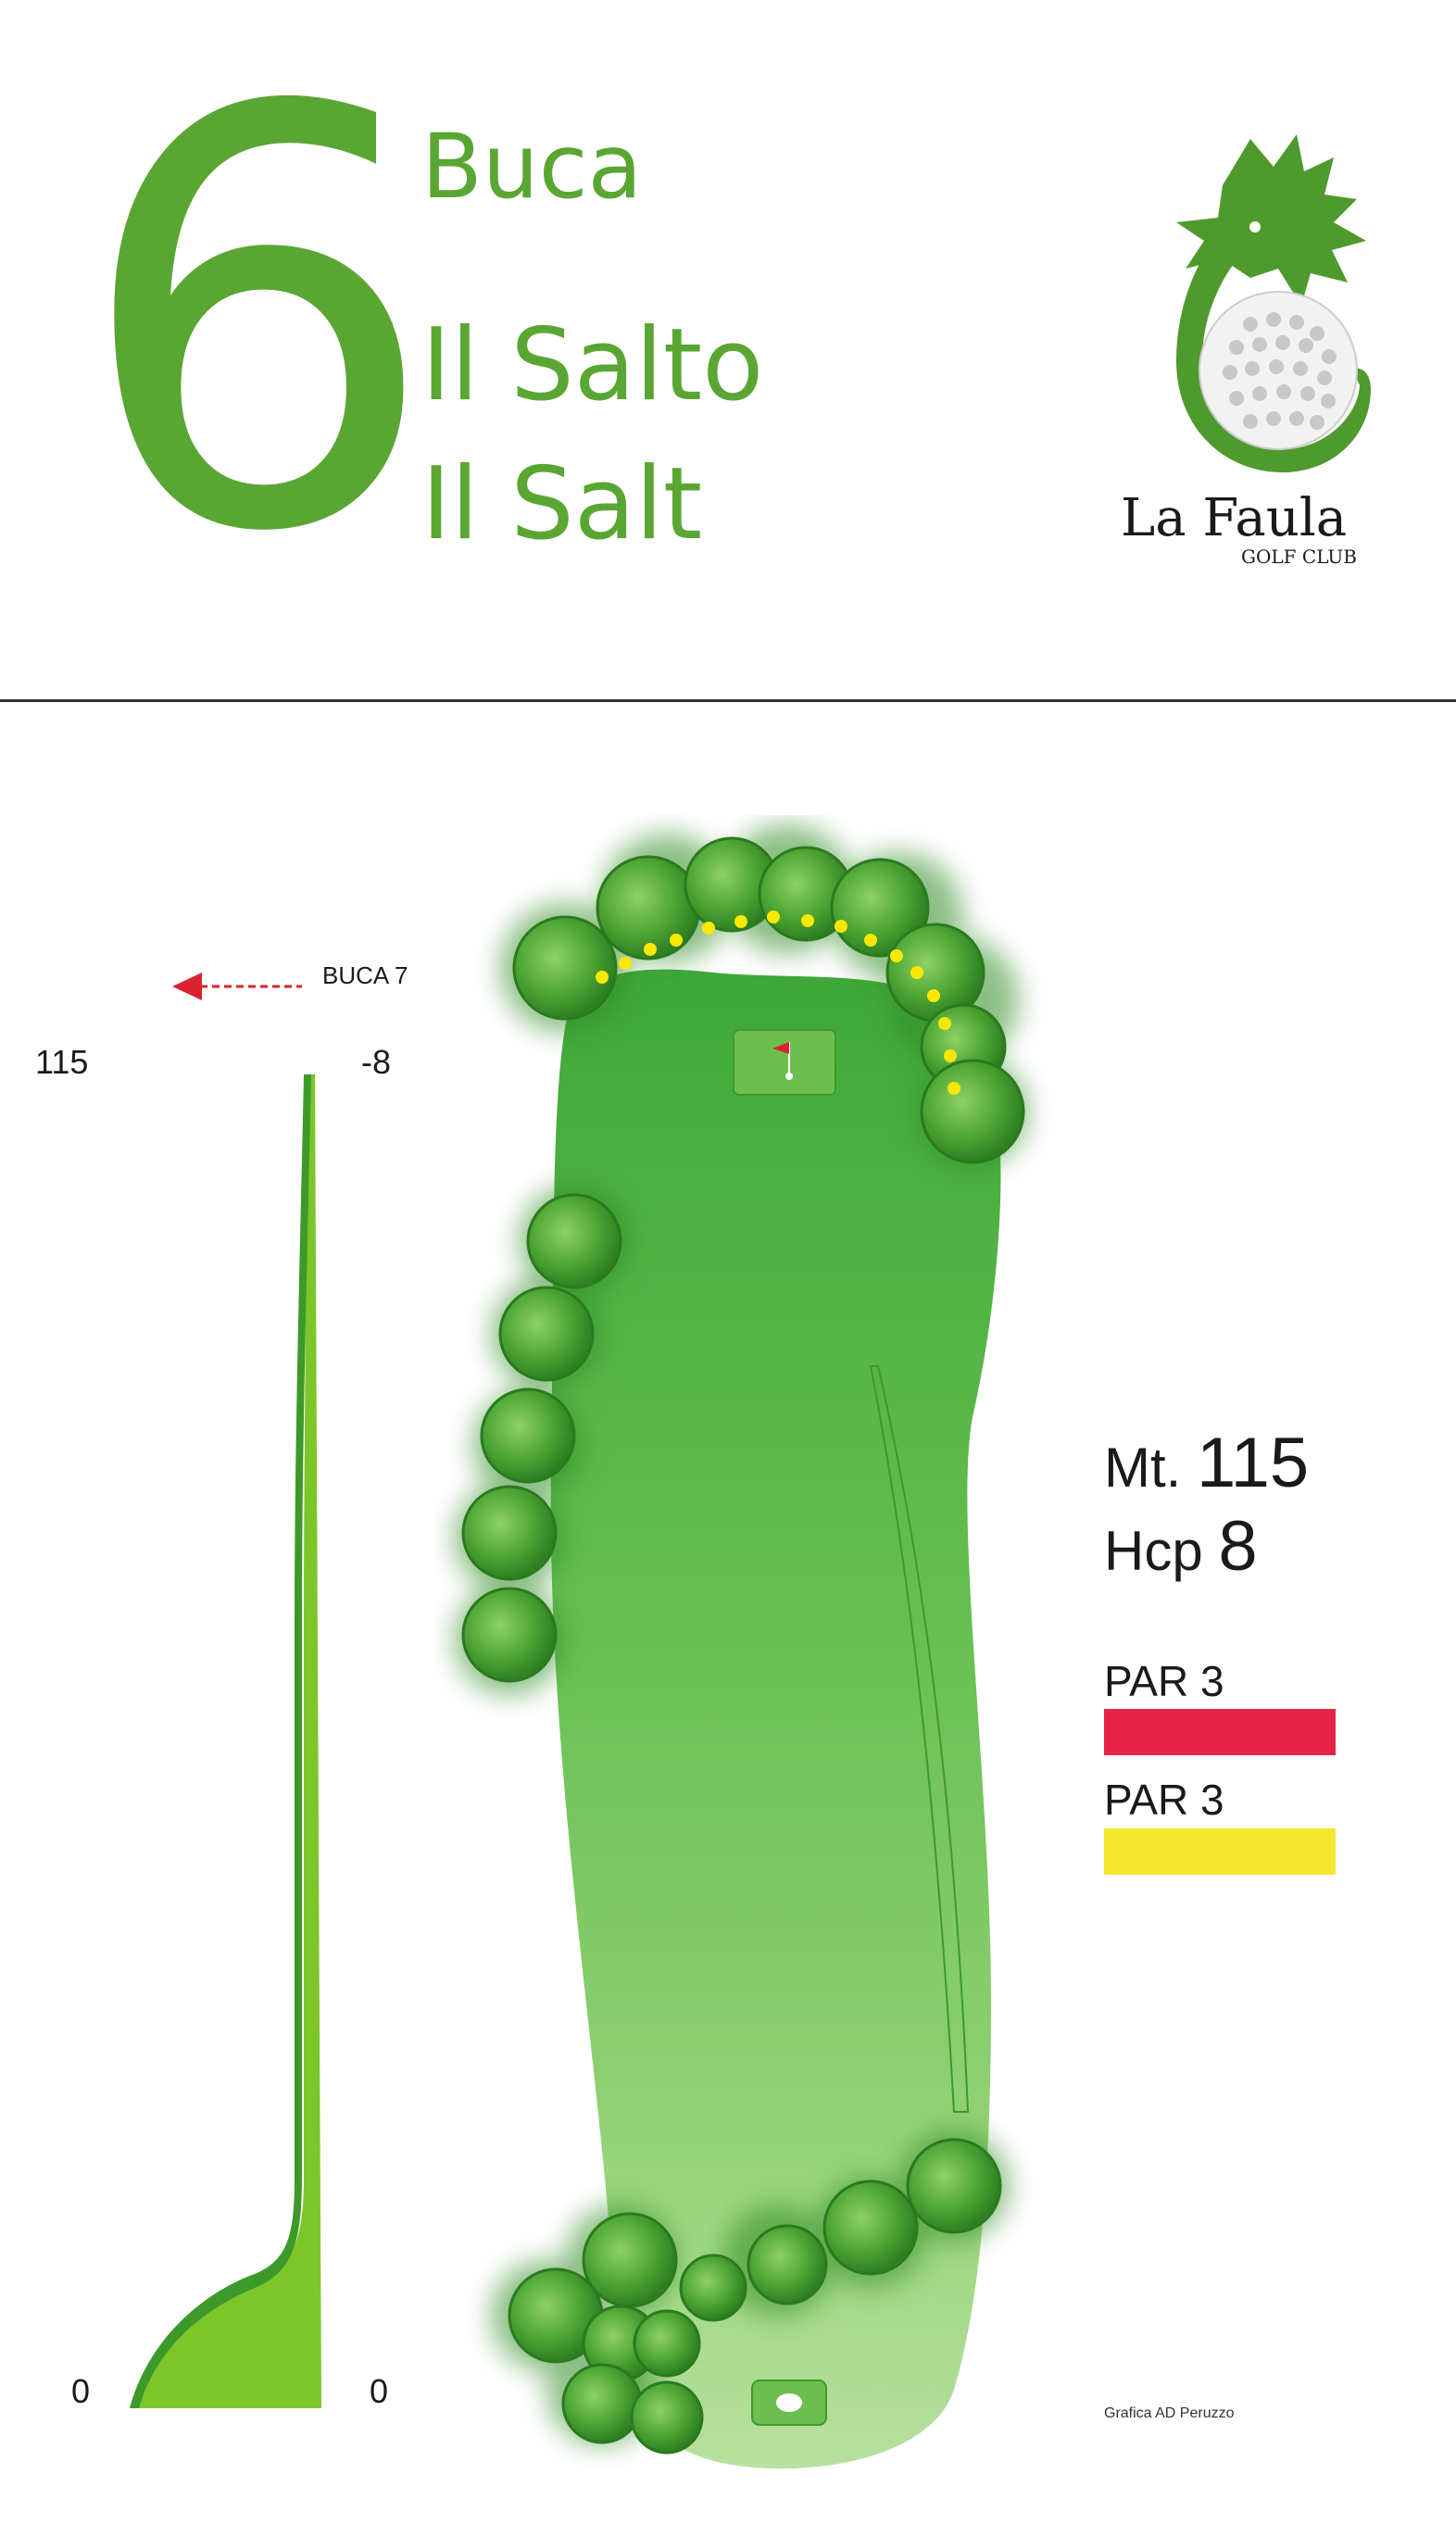 This screenshot has width=1456, height=2524. I want to click on hcp-prefix: Hcp, so click(1153, 1551).